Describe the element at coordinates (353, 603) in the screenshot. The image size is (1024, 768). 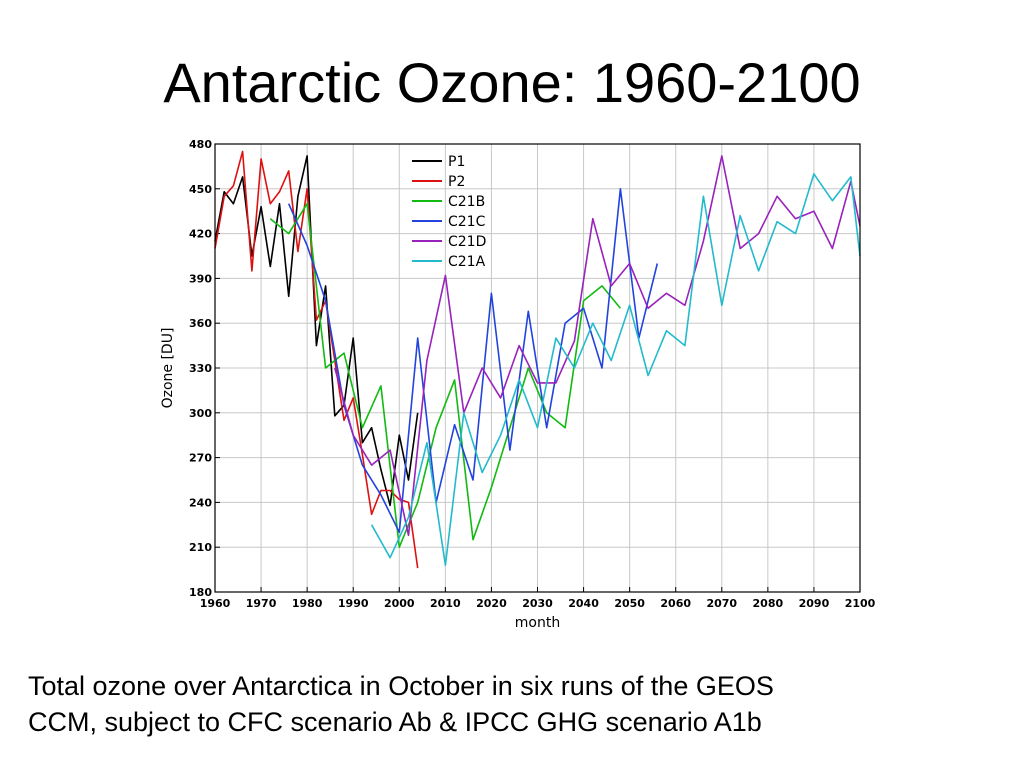
I see `x-tick-label: 1990` at that location.